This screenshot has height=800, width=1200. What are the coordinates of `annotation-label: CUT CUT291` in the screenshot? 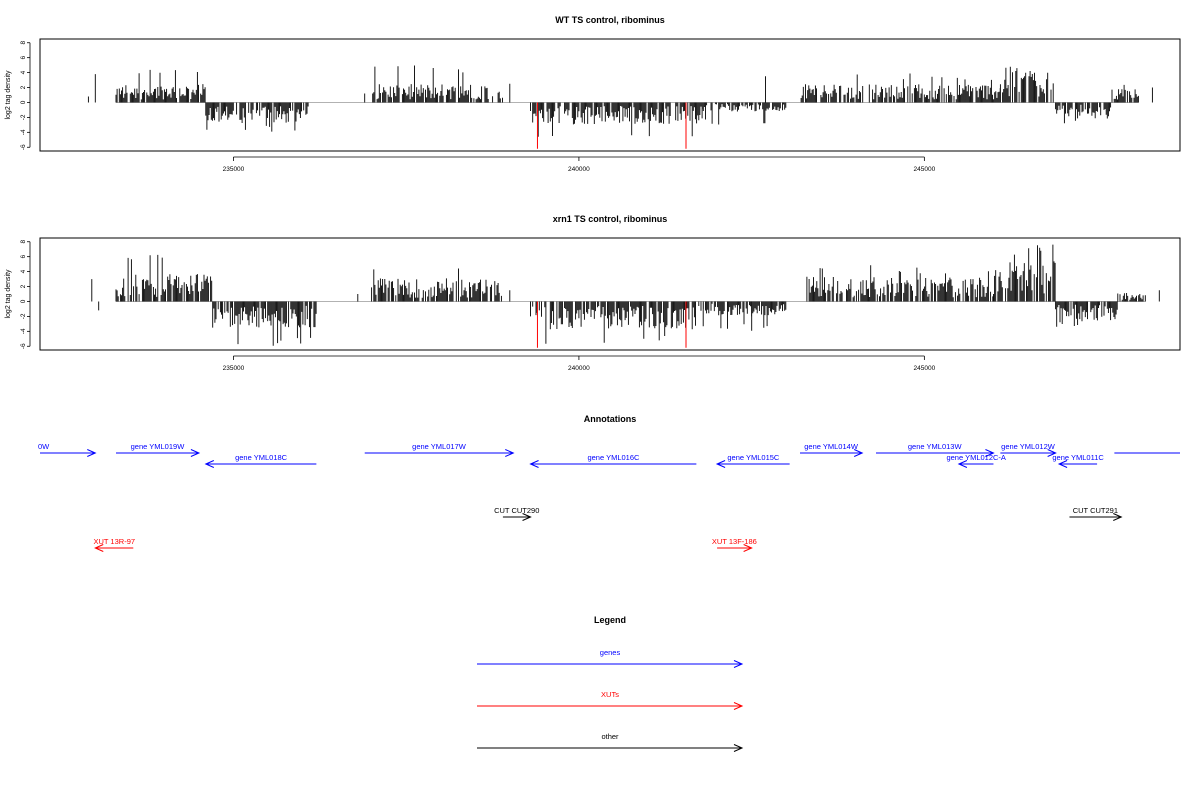 It's located at (1095, 510).